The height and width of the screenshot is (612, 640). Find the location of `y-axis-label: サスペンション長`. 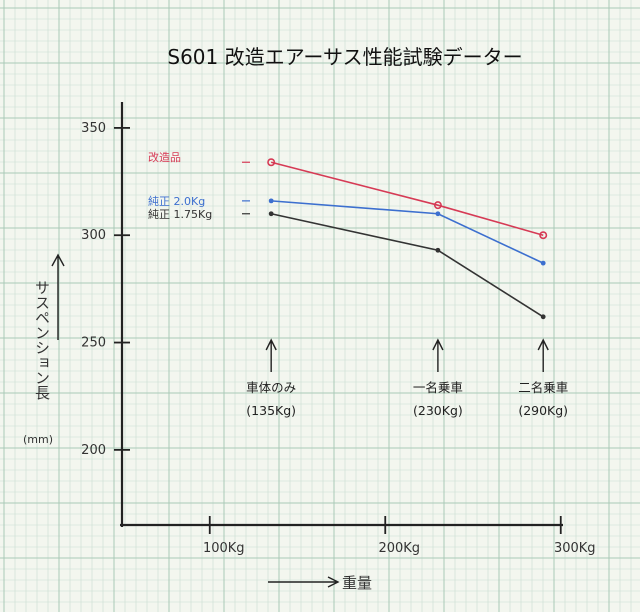

y-axis-label: サスペンション長 is located at coordinates (42, 340).